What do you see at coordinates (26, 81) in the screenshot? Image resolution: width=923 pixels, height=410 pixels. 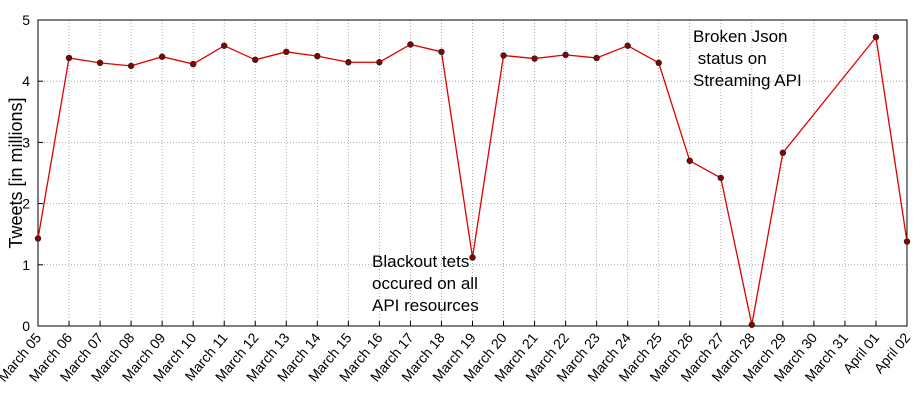 I see `y-tick-label: 4` at bounding box center [26, 81].